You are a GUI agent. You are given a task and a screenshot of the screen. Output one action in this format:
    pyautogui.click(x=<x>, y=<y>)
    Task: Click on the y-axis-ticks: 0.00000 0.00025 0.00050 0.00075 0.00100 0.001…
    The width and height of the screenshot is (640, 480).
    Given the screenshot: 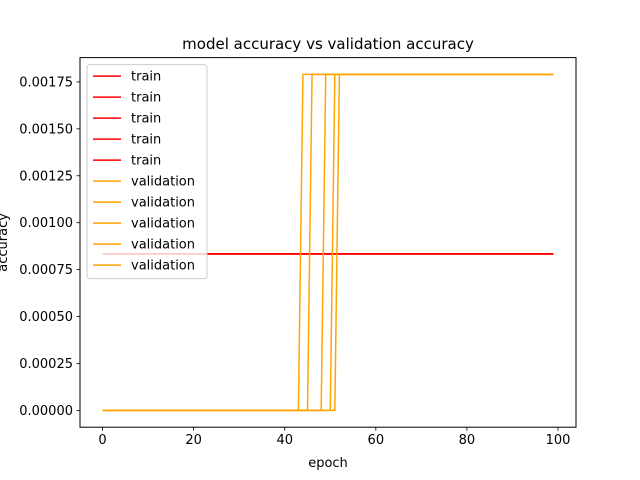 What is the action you would take?
    pyautogui.click(x=49, y=247)
    